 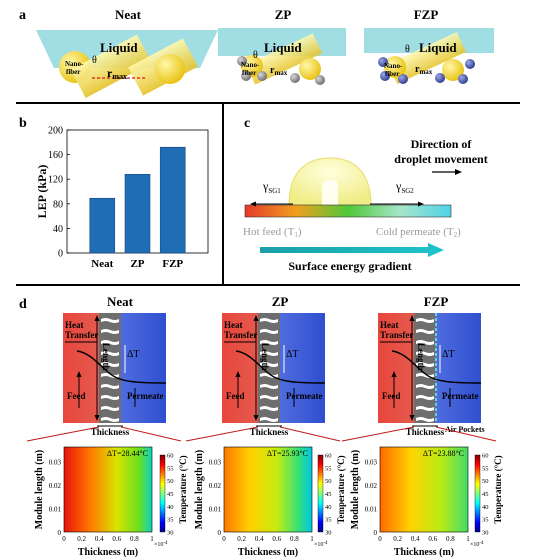 I want to click on permeate-label: Permeate, so click(x=460, y=396).